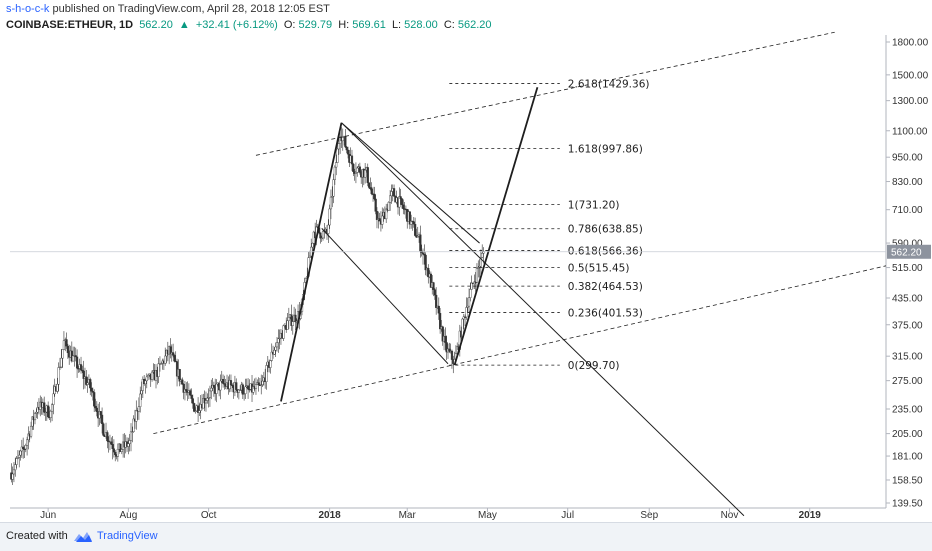 The image size is (932, 551). I want to click on fib-level-label: 2.618(1429.36), so click(609, 85).